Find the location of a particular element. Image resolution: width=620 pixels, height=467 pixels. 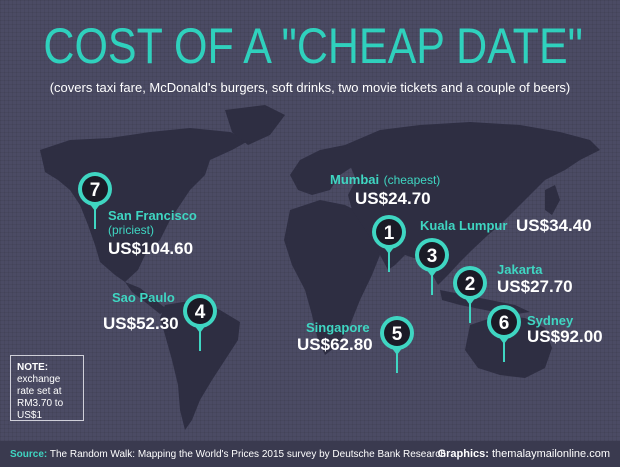

central-america-shape is located at coordinates (146, 298).